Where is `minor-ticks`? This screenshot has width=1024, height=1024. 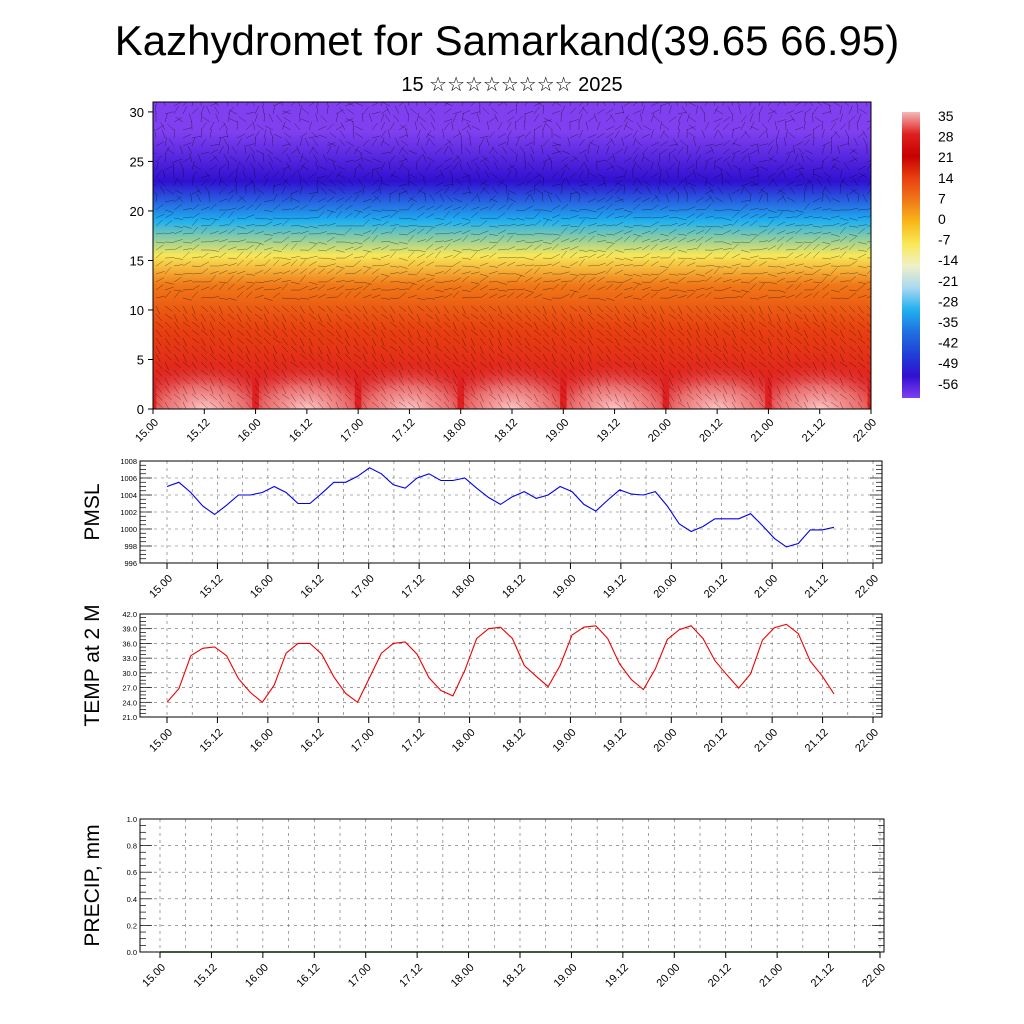 minor-ticks is located at coordinates (511, 665).